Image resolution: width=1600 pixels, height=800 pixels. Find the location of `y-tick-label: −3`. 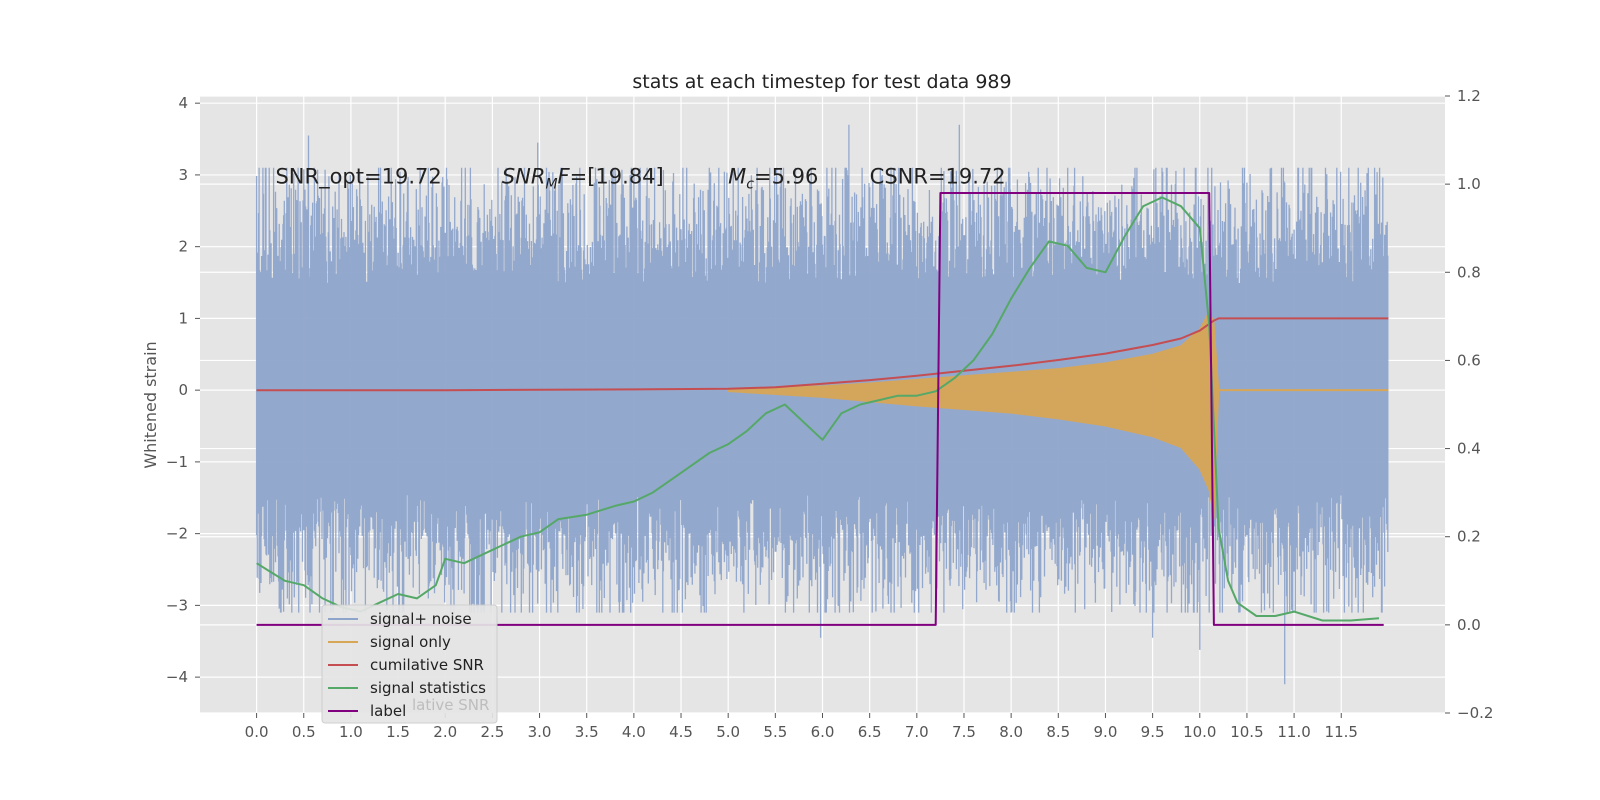

y-tick-label: −3 is located at coordinates (177, 605).